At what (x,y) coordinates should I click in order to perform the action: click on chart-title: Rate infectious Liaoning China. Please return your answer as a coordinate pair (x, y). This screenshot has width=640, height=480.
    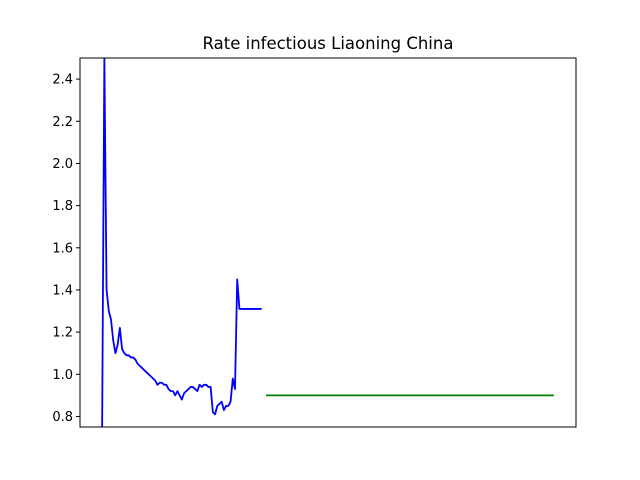
    Looking at the image, I should click on (328, 43).